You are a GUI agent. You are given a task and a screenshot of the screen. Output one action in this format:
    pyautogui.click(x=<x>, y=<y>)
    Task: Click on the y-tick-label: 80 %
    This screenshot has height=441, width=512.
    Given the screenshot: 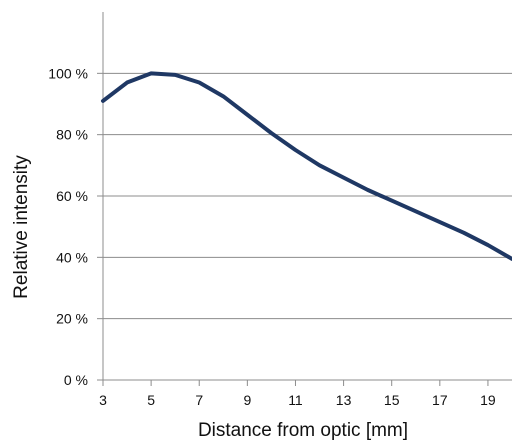 What is the action you would take?
    pyautogui.click(x=72, y=135)
    